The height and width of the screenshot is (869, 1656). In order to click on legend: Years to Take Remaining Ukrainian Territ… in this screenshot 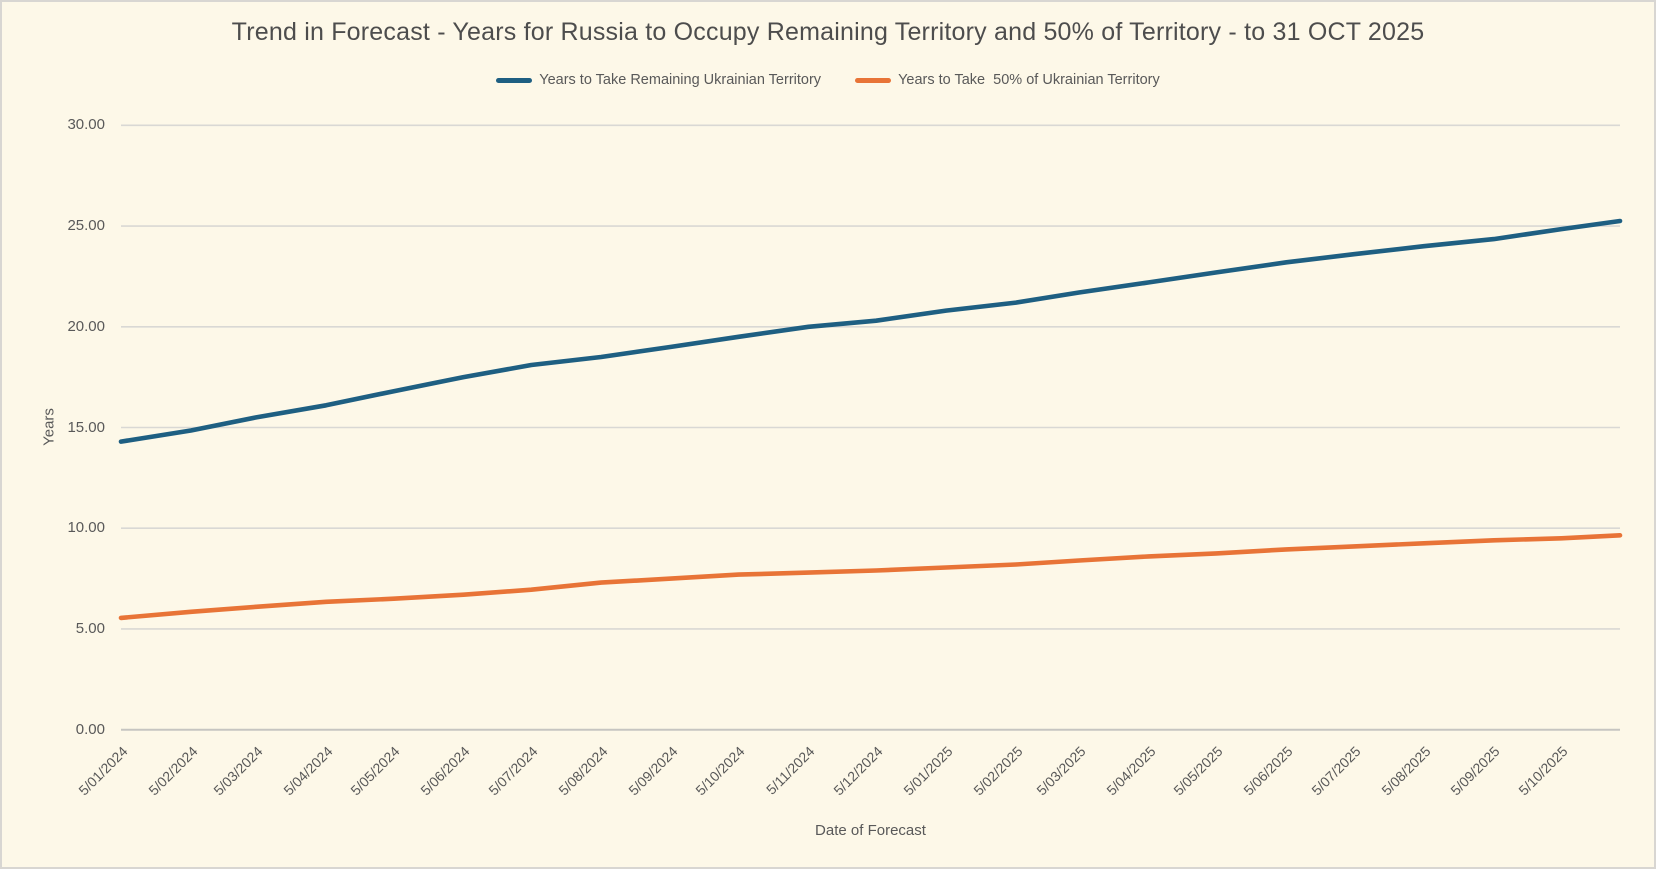, I will do `click(828, 80)`.